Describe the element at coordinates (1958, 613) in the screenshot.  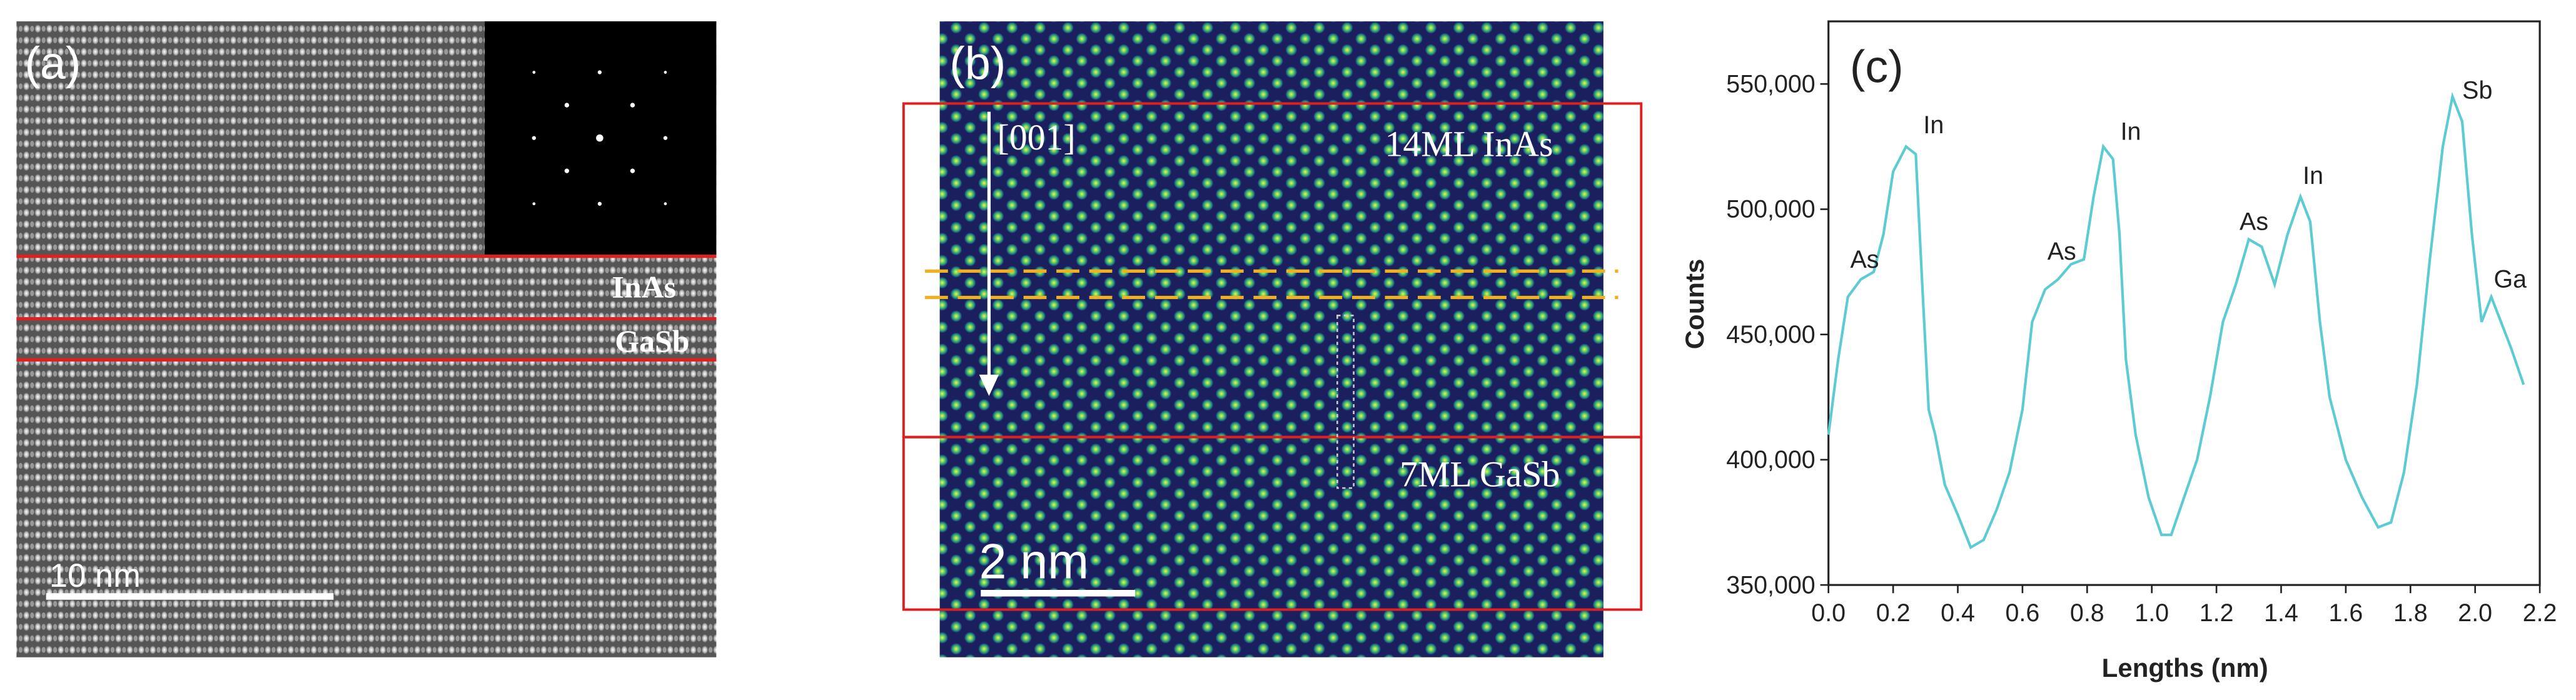
I see `x-tick-label: 0.4` at that location.